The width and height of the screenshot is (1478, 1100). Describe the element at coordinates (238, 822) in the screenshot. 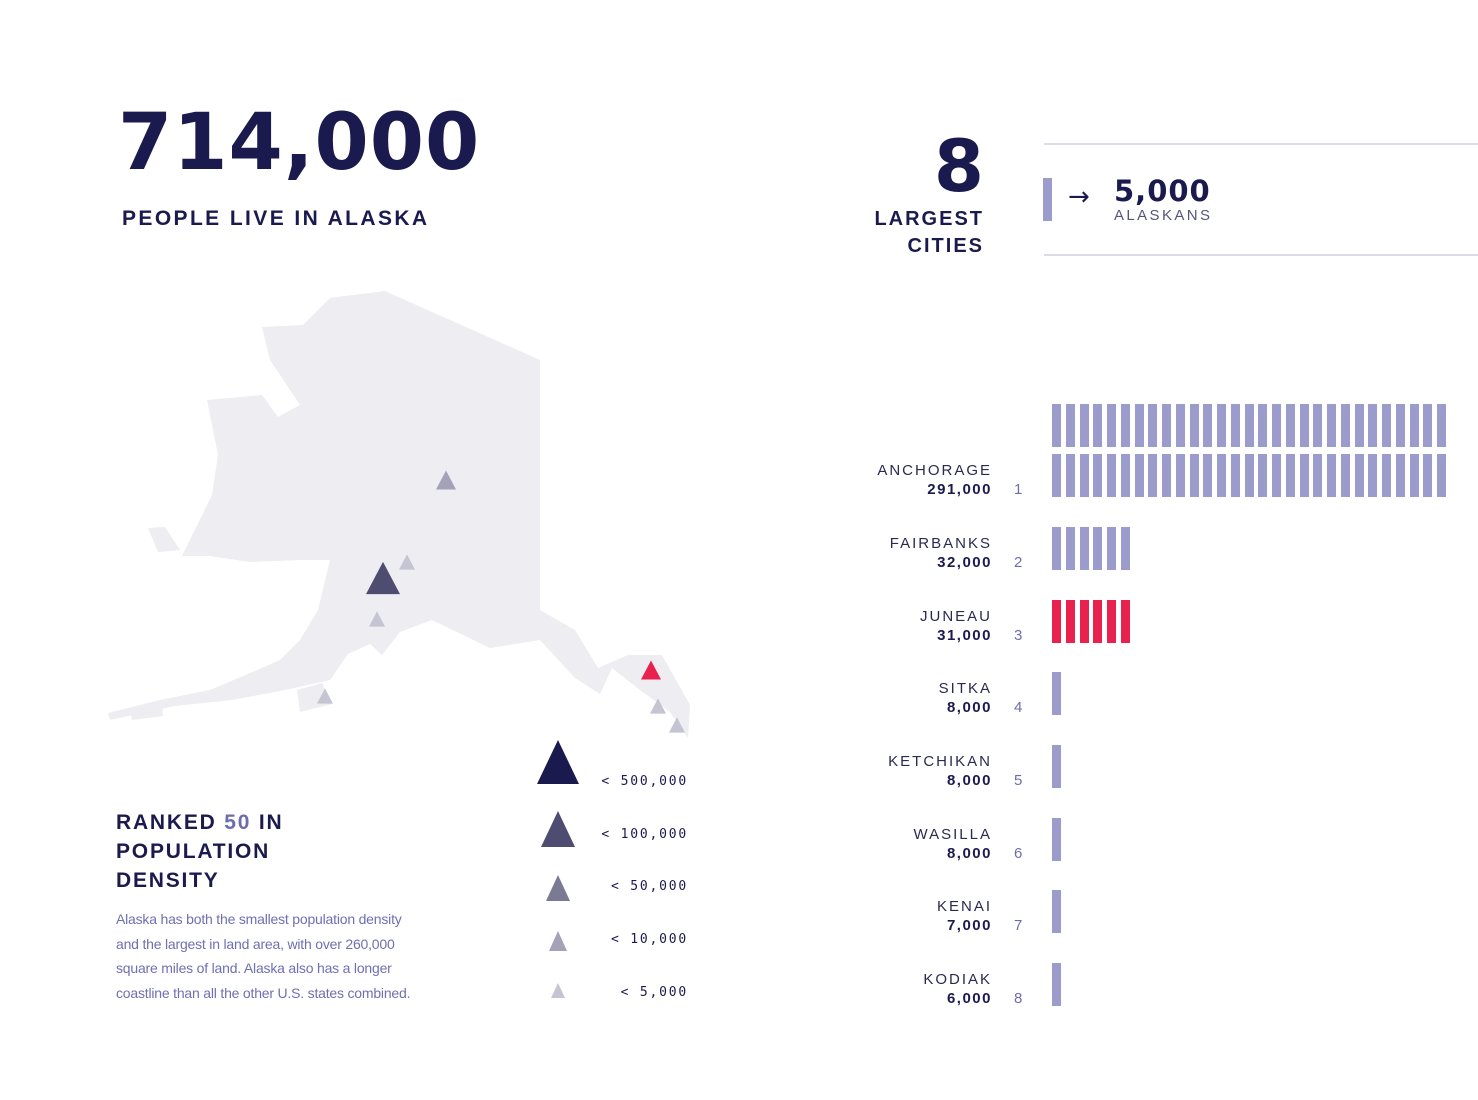

I see `ranking-number: 50` at that location.